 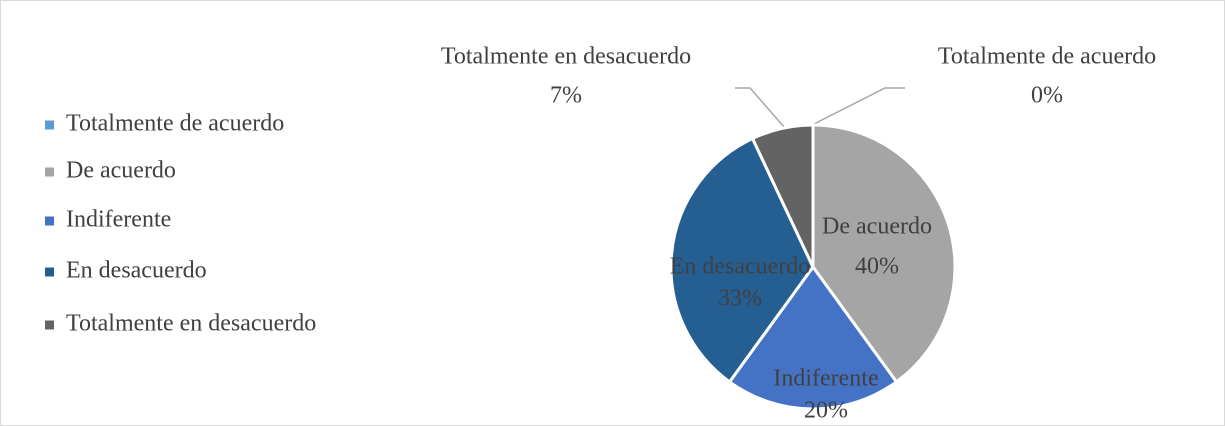 I want to click on data-label-name: Totalmente en desacuerdo, so click(x=566, y=57).